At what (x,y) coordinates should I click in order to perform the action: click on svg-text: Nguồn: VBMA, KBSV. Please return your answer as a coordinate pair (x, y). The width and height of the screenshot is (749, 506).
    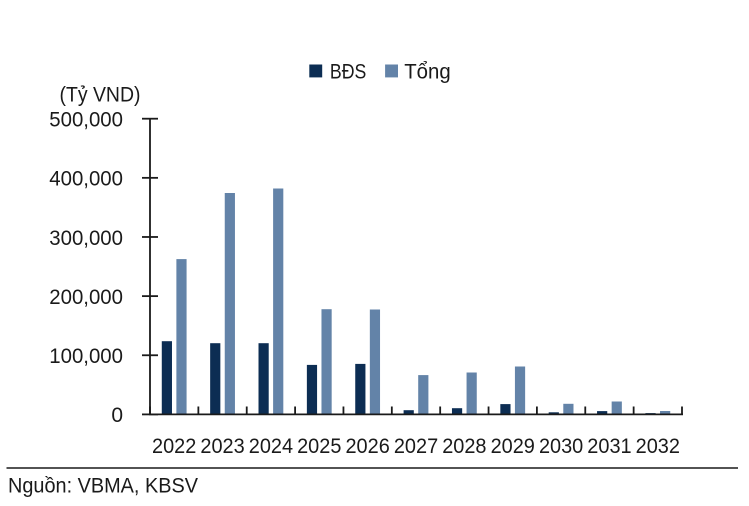
    Looking at the image, I should click on (103, 486).